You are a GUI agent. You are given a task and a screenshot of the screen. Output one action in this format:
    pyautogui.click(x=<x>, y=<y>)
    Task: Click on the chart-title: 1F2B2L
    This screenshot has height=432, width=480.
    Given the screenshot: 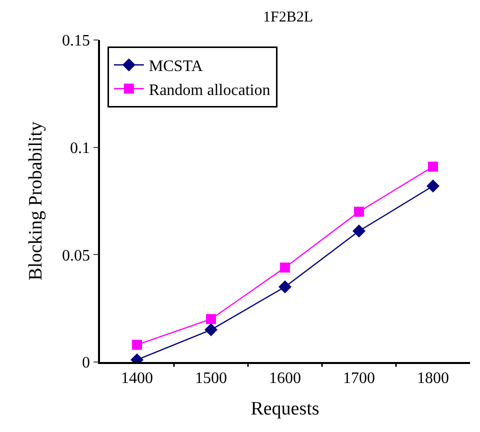 What is the action you would take?
    pyautogui.click(x=288, y=17)
    